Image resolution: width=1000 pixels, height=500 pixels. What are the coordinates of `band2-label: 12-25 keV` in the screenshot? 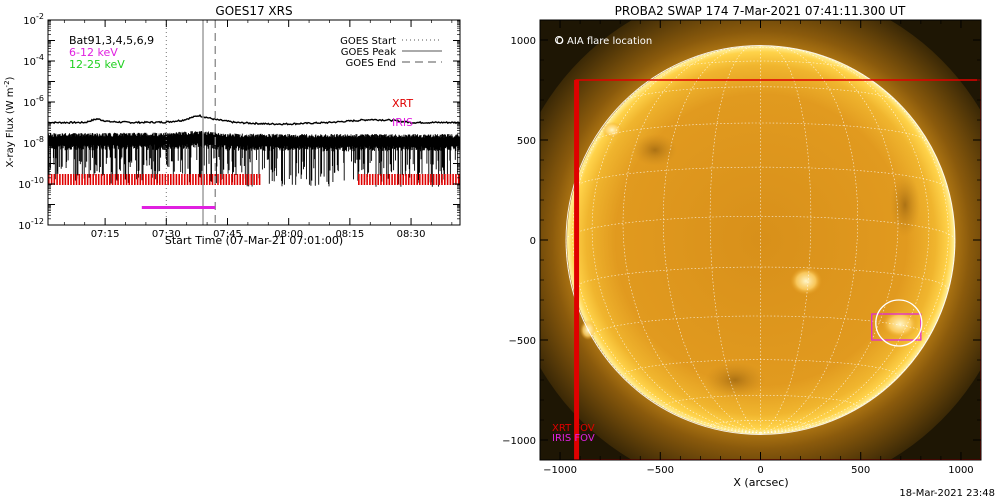 It's located at (97, 64).